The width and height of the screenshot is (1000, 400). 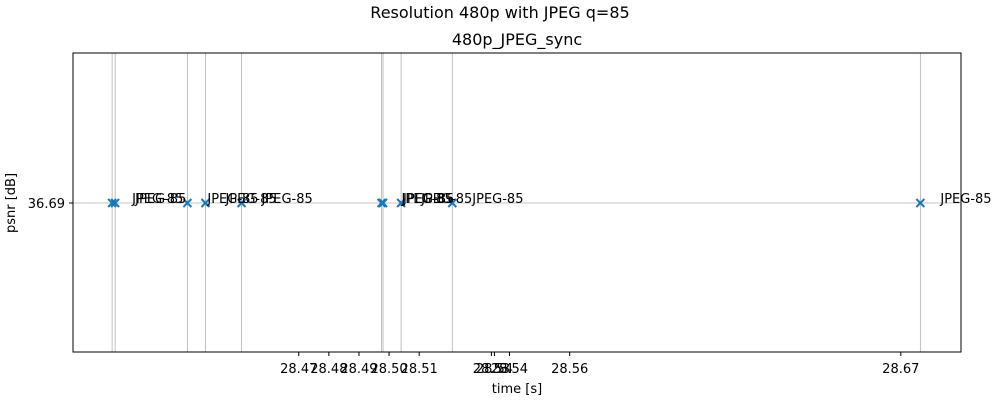 I want to click on x-tick-label: 28.53, so click(x=491, y=369).